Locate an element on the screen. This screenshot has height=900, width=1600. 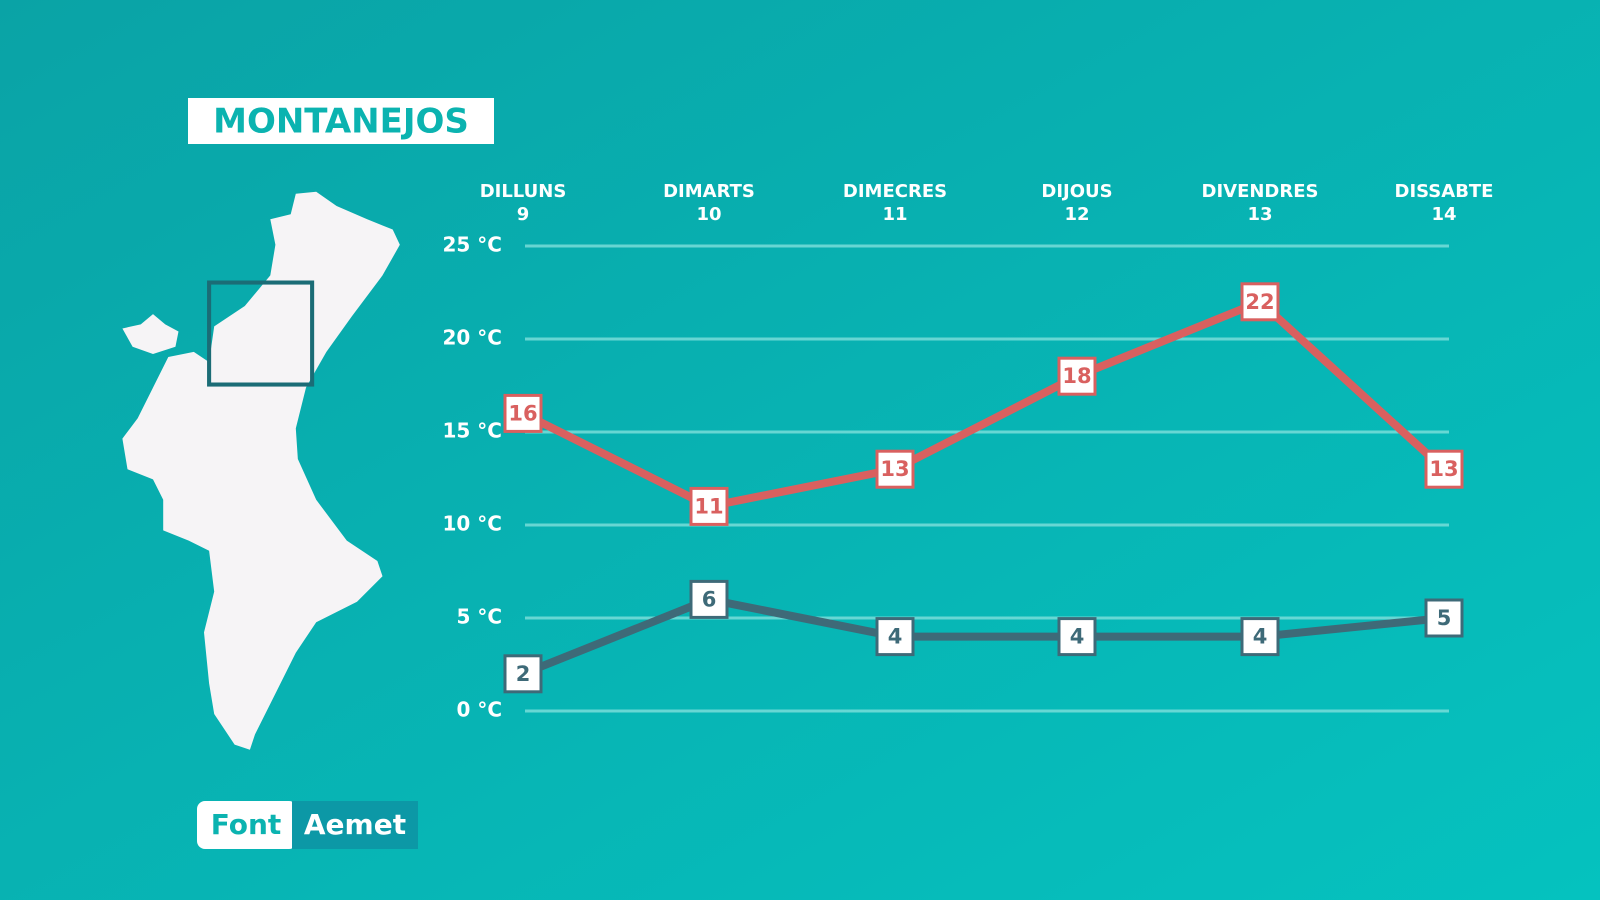
x-tick-date: 10 is located at coordinates (708, 214).